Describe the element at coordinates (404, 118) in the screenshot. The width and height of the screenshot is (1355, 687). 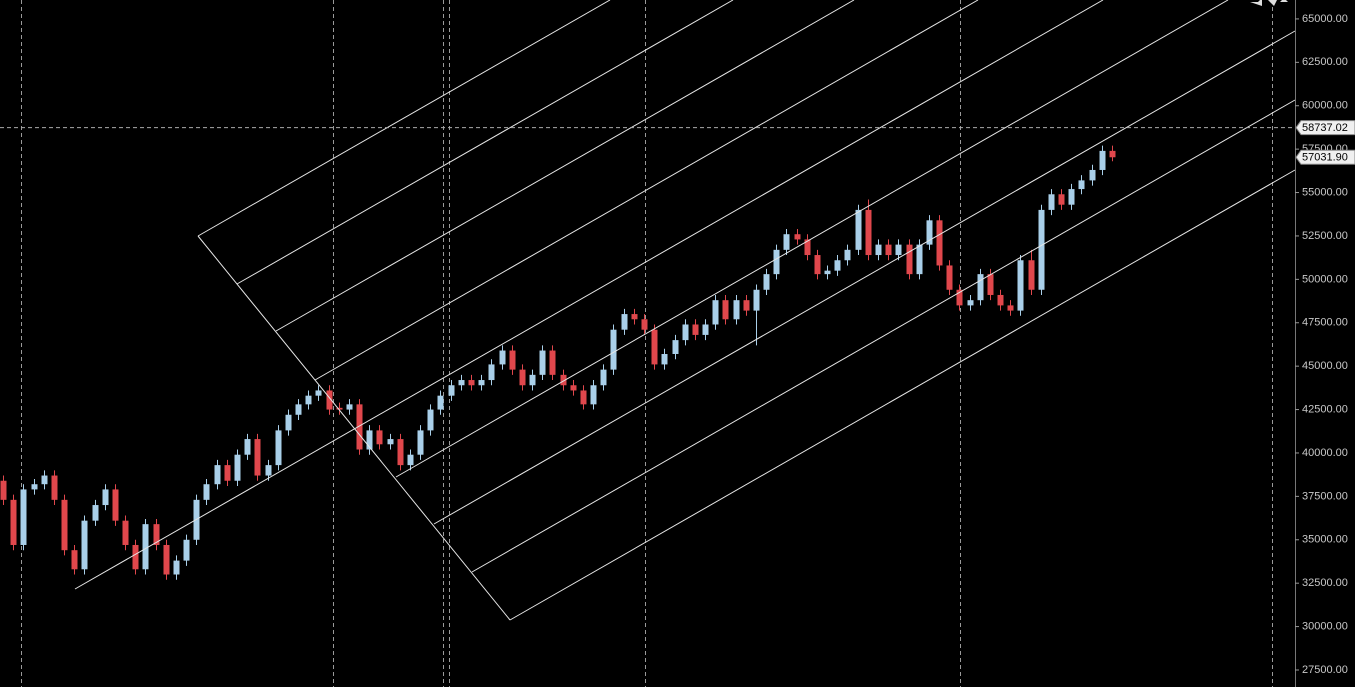
I see `channel-line` at that location.